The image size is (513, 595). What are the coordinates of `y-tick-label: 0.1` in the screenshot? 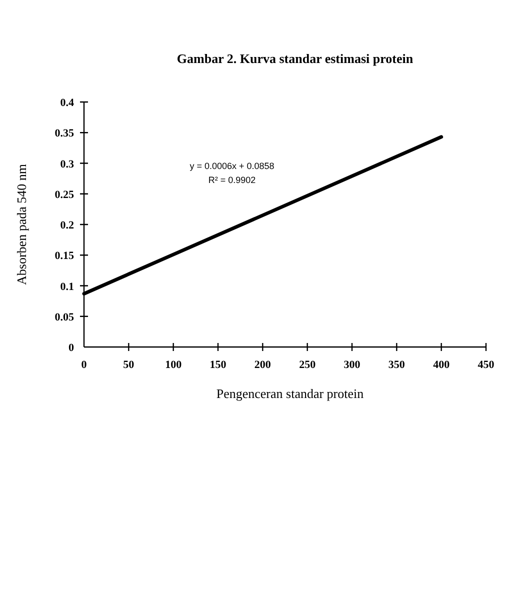 It's located at (67, 286).